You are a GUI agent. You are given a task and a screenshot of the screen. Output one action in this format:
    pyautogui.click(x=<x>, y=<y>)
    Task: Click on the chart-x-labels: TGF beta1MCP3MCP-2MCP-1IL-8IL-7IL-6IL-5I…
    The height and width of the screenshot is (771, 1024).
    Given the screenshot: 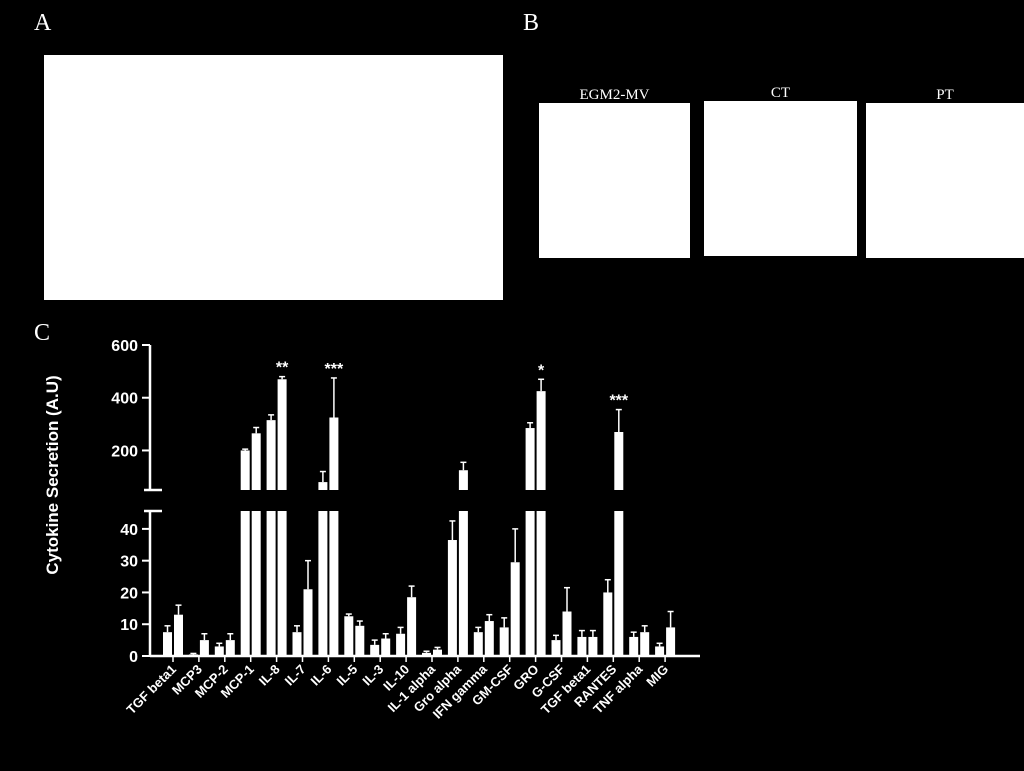 What is the action you would take?
    pyautogui.click(x=398, y=691)
    